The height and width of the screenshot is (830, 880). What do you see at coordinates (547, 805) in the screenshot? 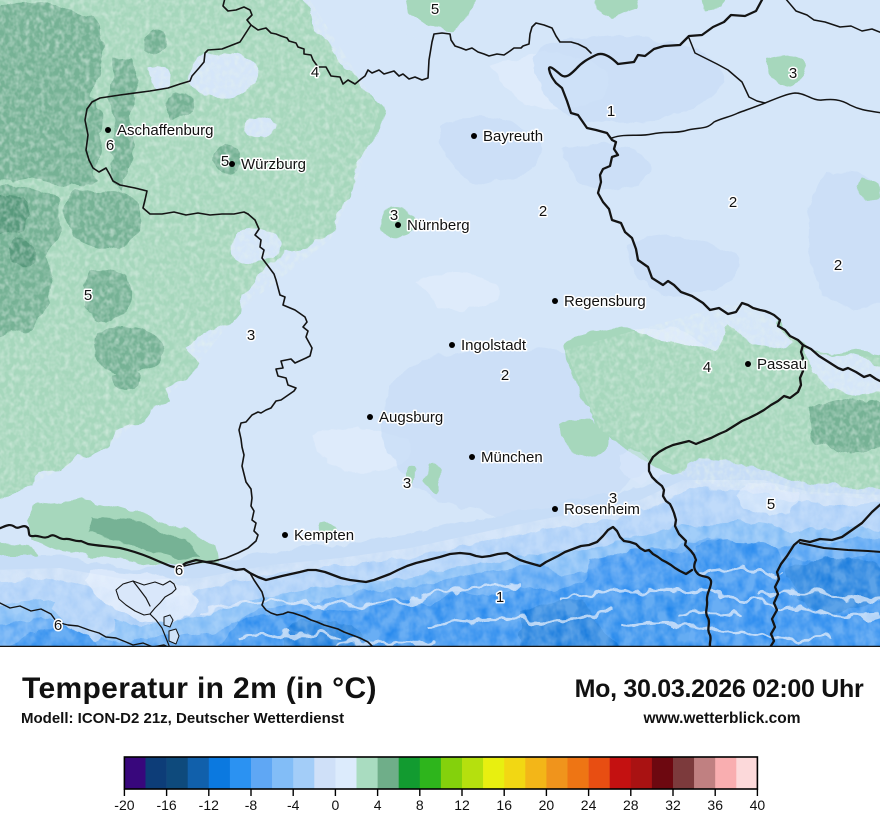
I see `svg-text: 20` at bounding box center [547, 805].